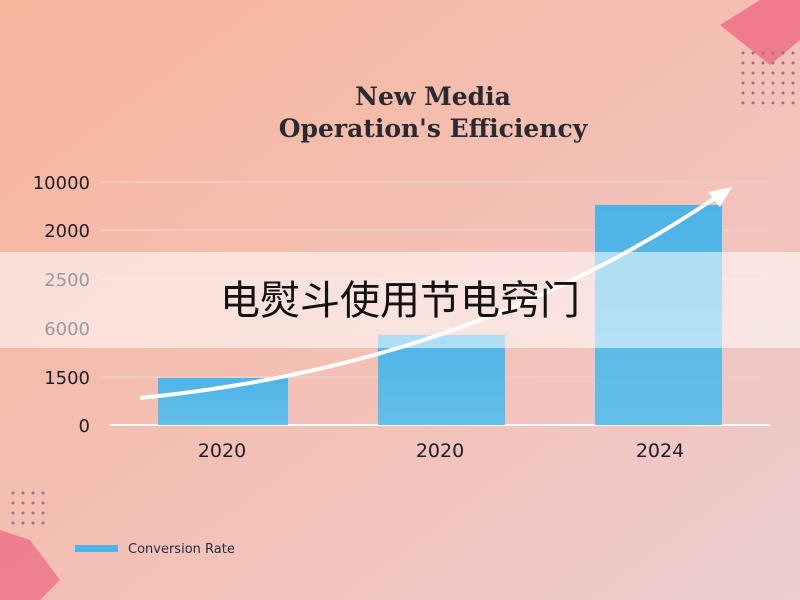 Image resolution: width=800 pixels, height=600 pixels. I want to click on legend-label: Conversion Rate, so click(181, 549).